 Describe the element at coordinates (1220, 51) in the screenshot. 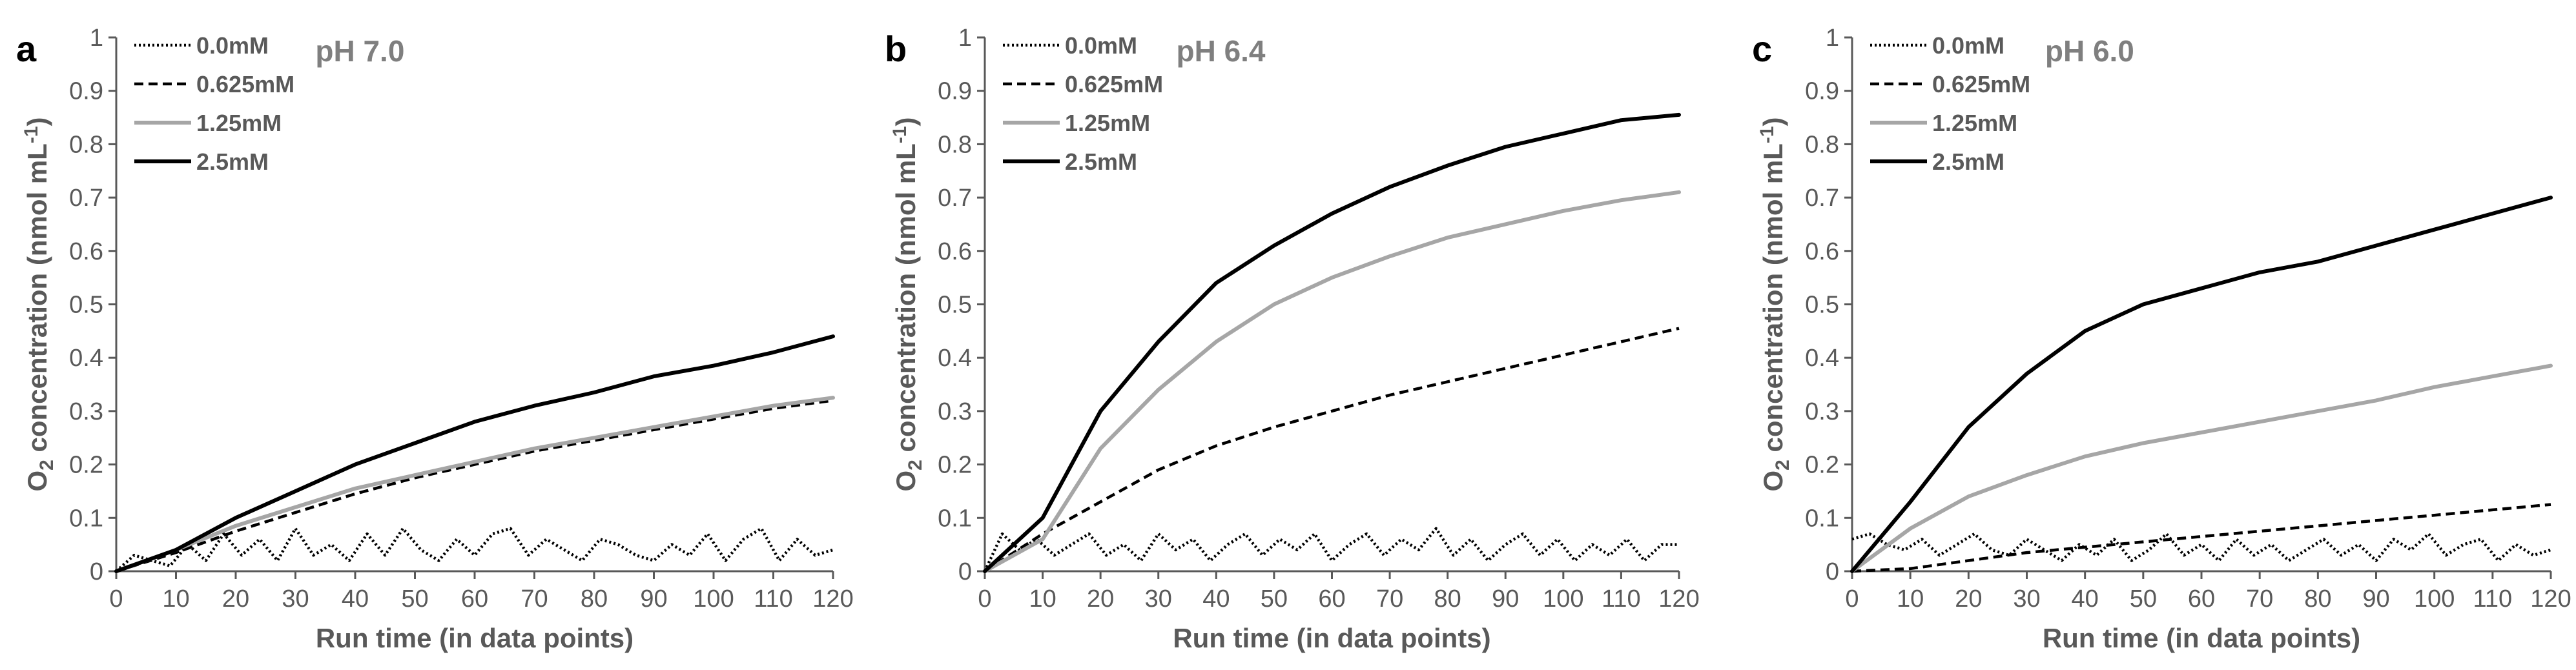

I see `chart-title: pH 6.4` at that location.